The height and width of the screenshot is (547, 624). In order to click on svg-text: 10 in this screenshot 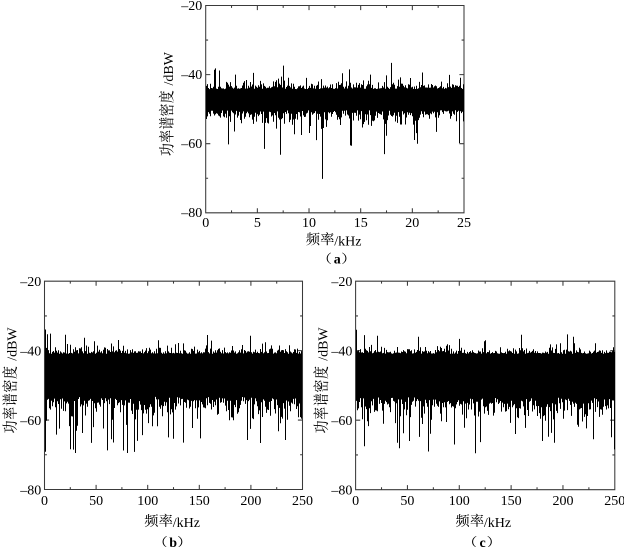, I will do `click(309, 223)`.